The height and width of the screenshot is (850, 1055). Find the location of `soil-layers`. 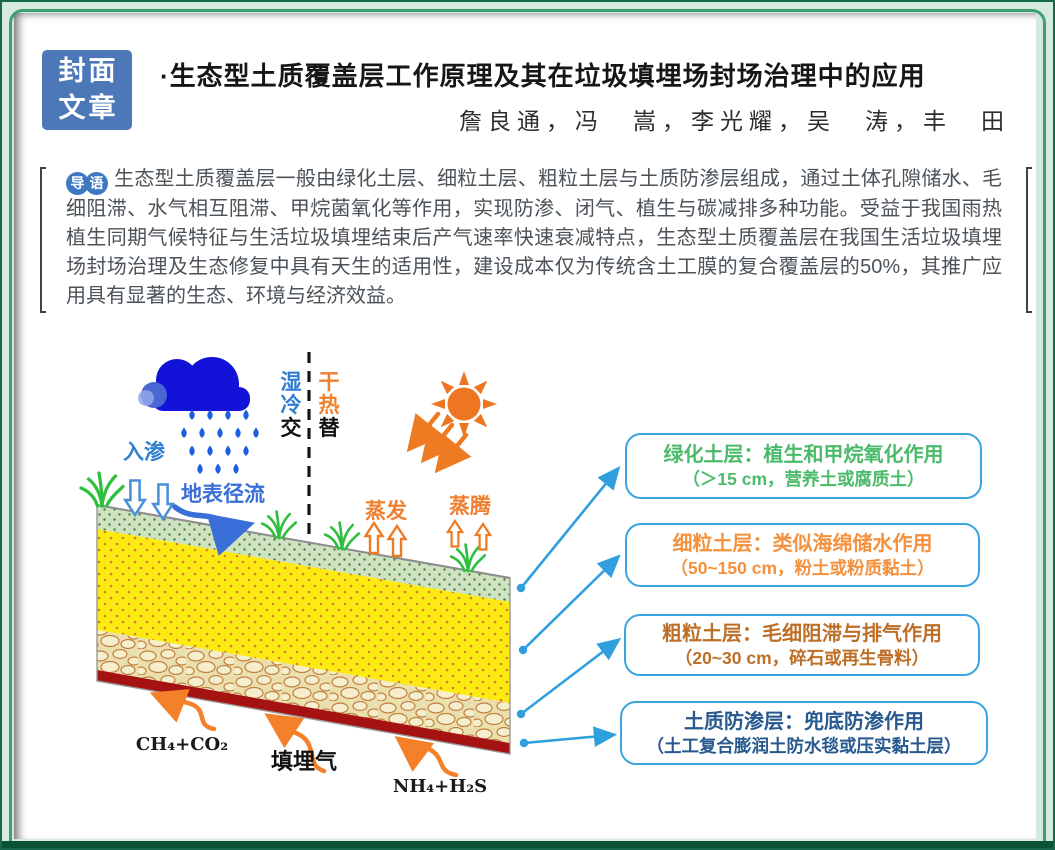

soil-layers is located at coordinates (303, 629).